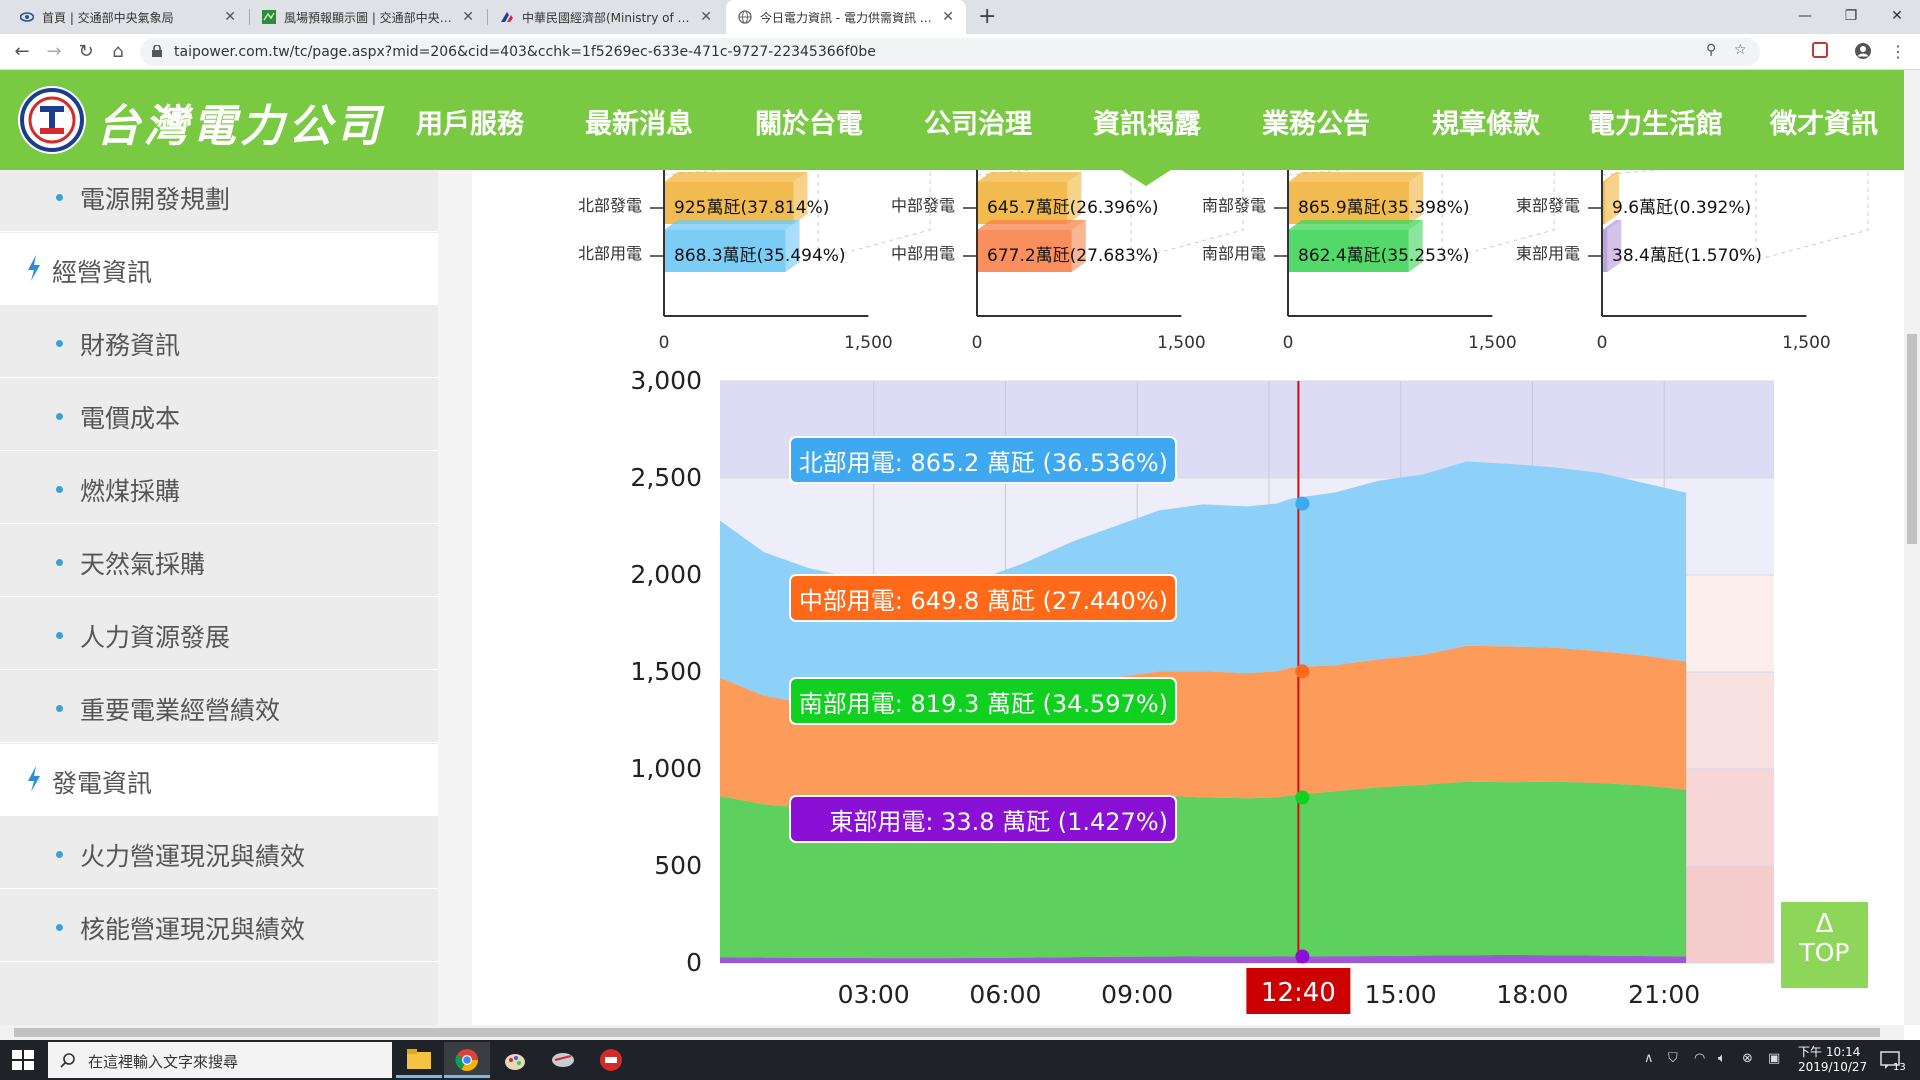 The image size is (1920, 1080). Describe the element at coordinates (1298, 991) in the screenshot. I see `time-cursor-badge` at that location.